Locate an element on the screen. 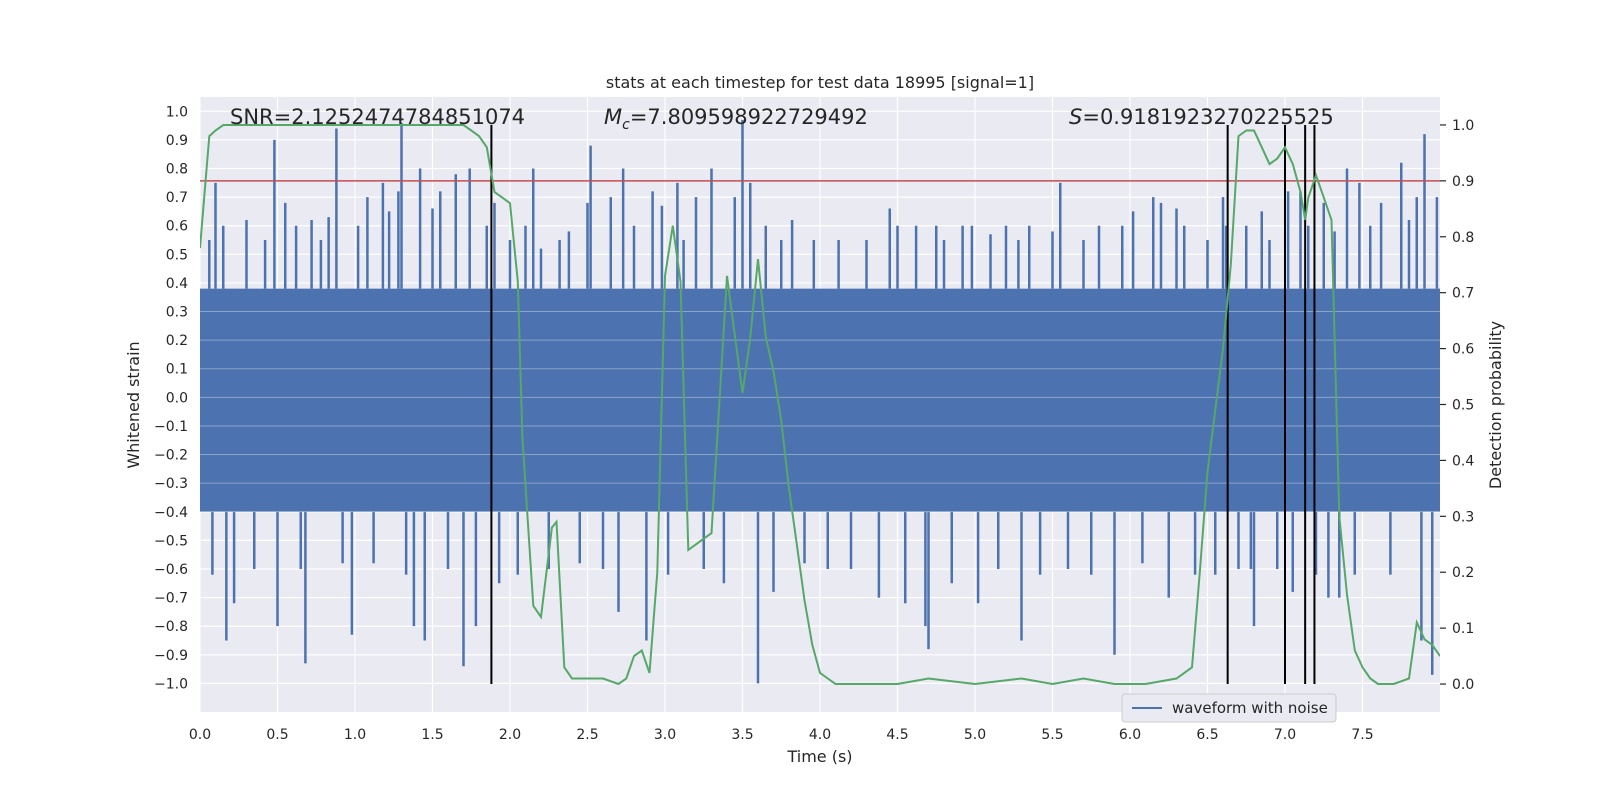 Image resolution: width=1600 pixels, height=800 pixels. x-tick-label: 3.0 is located at coordinates (665, 735).